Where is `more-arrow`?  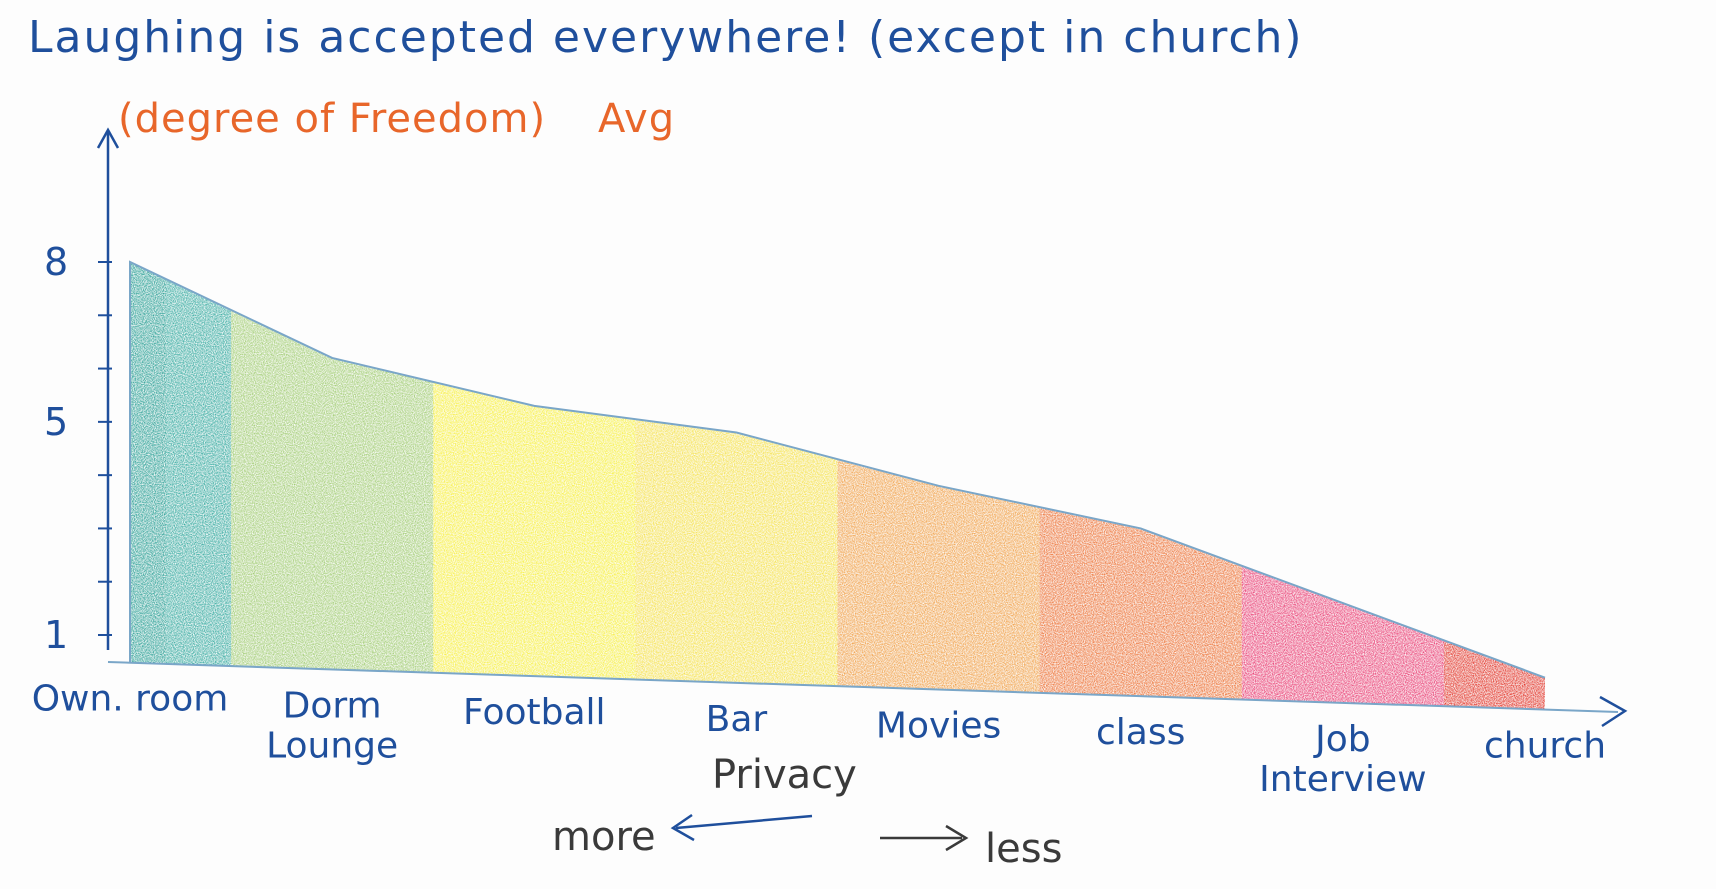 more-arrow is located at coordinates (741, 827).